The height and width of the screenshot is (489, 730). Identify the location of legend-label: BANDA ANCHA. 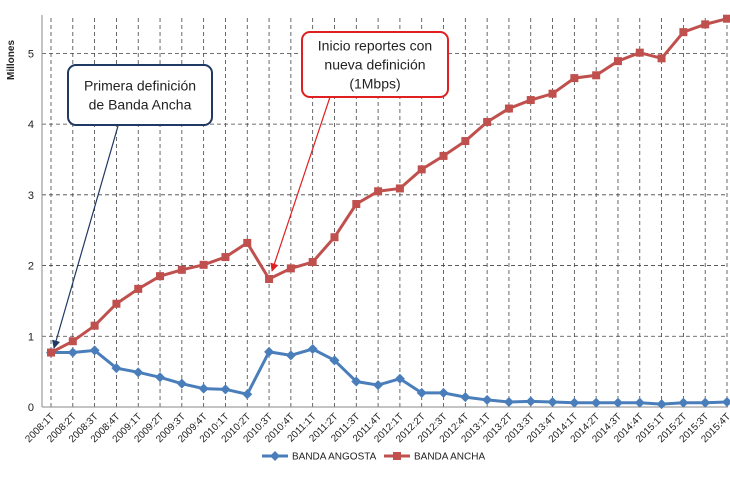
(449, 457).